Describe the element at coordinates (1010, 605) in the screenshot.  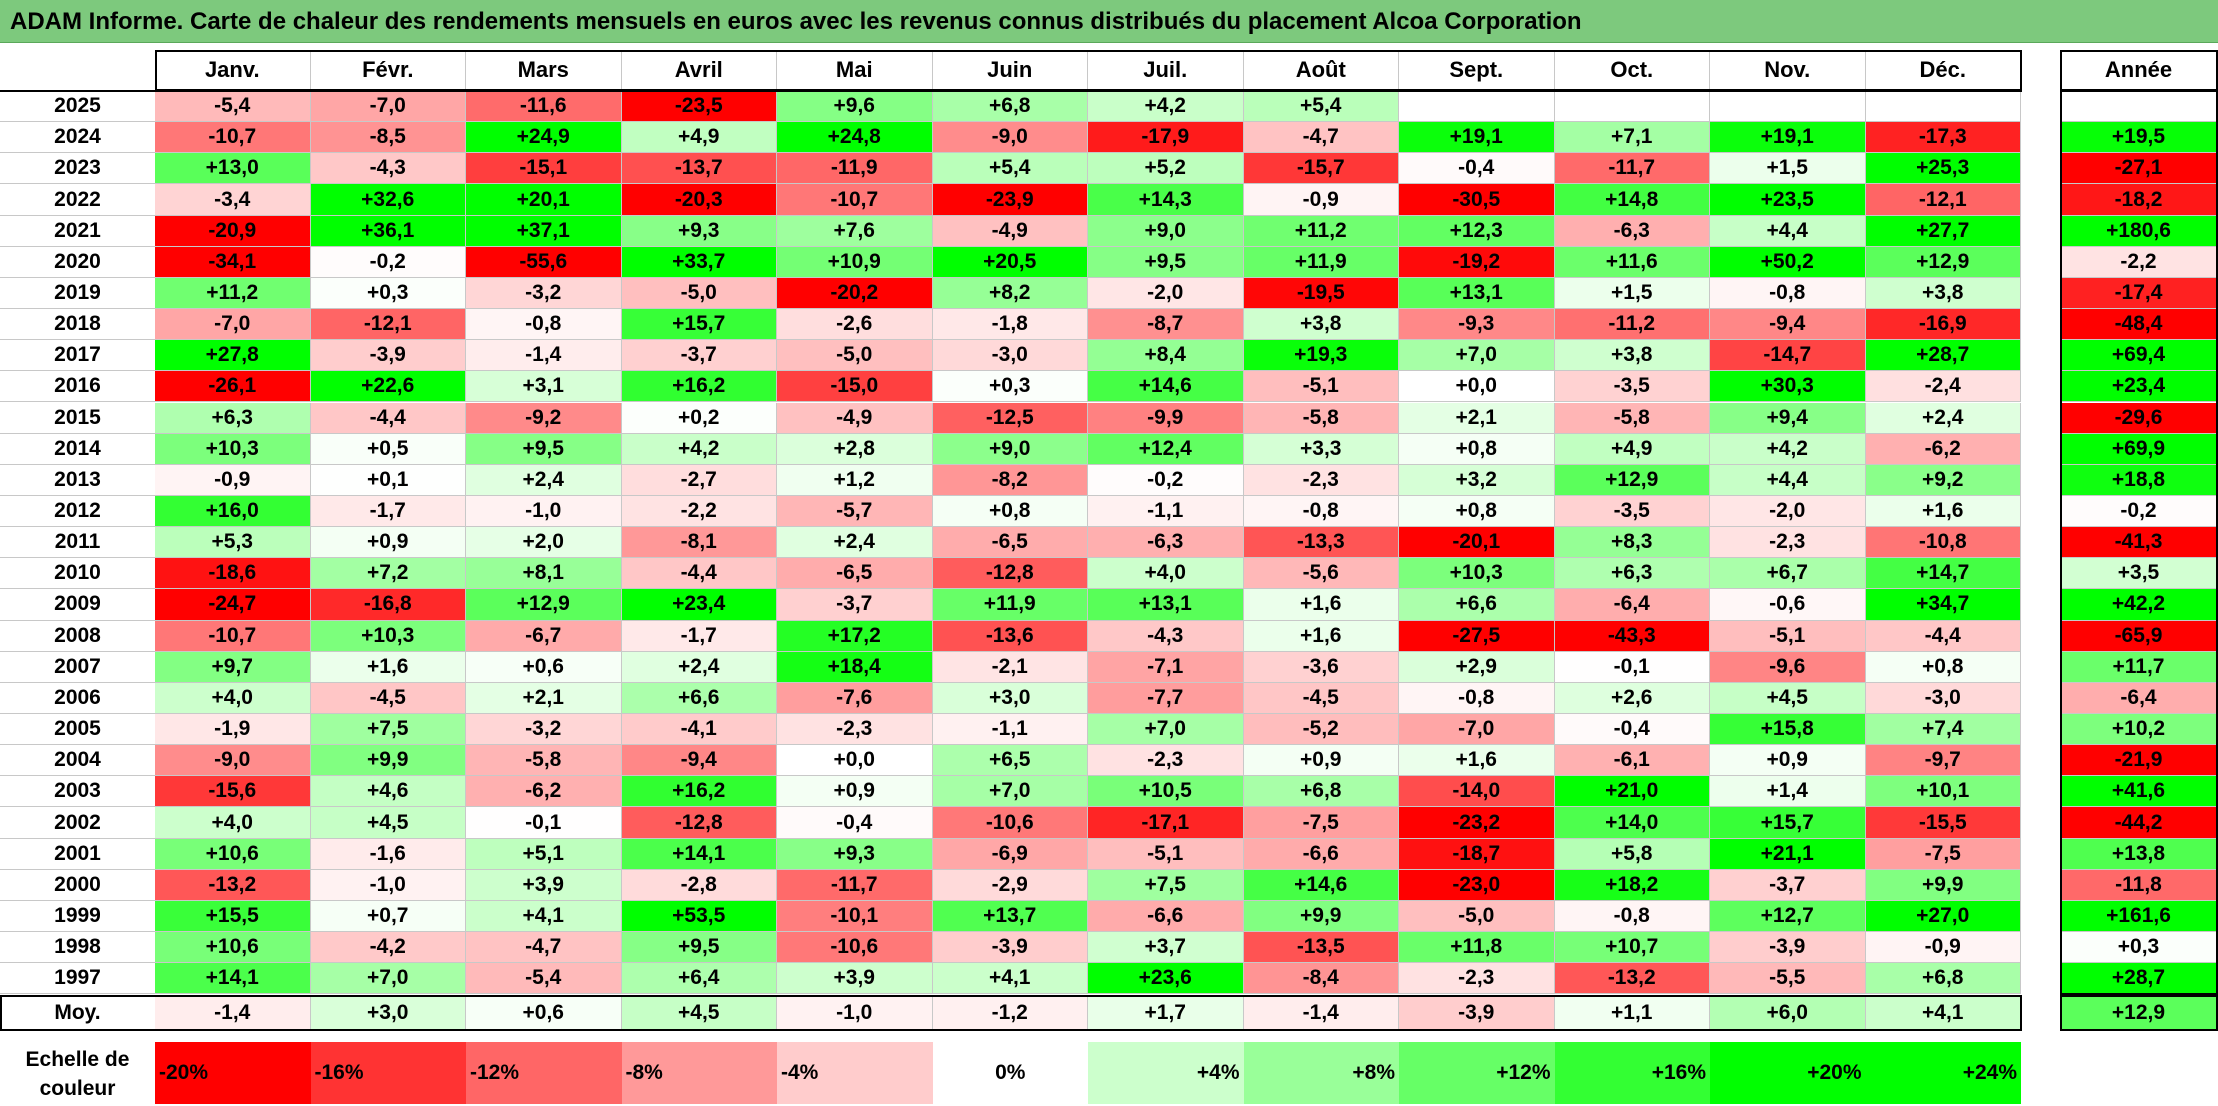
I see `heatmap-cell: +11,9` at that location.